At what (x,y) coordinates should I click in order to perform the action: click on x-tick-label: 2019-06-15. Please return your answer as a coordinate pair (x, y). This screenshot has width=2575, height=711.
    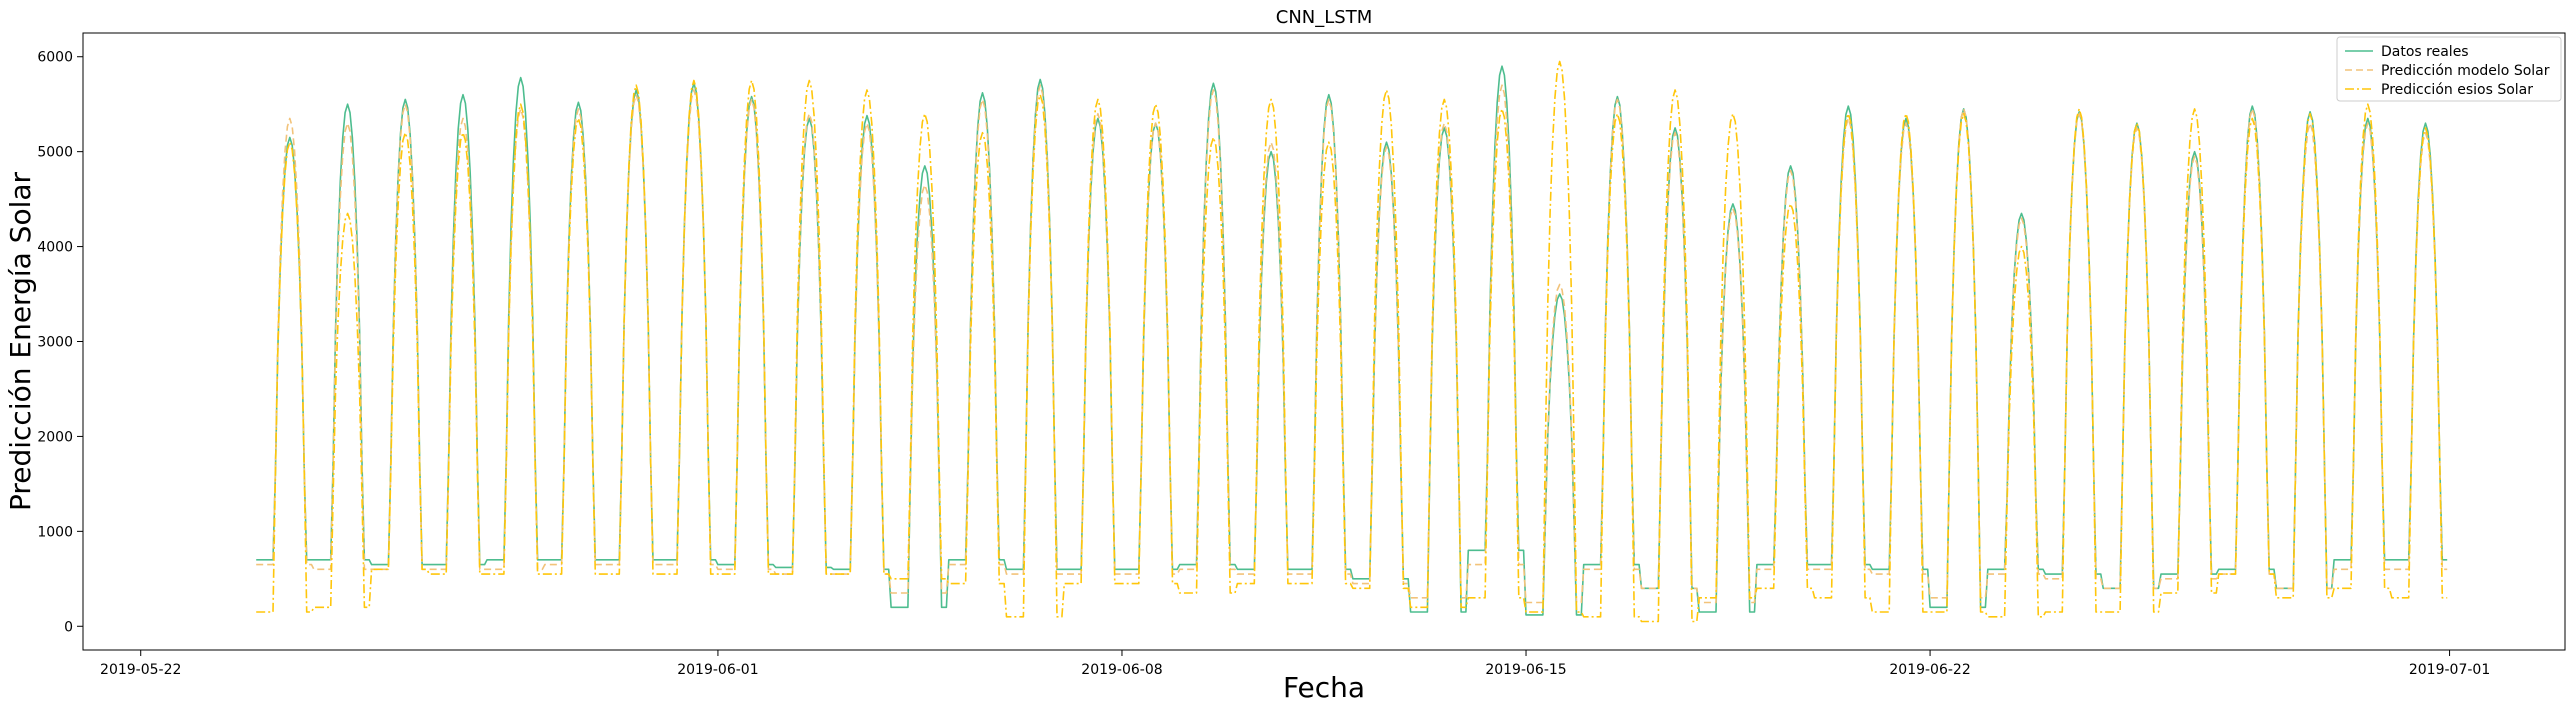
    Looking at the image, I should click on (1525, 670).